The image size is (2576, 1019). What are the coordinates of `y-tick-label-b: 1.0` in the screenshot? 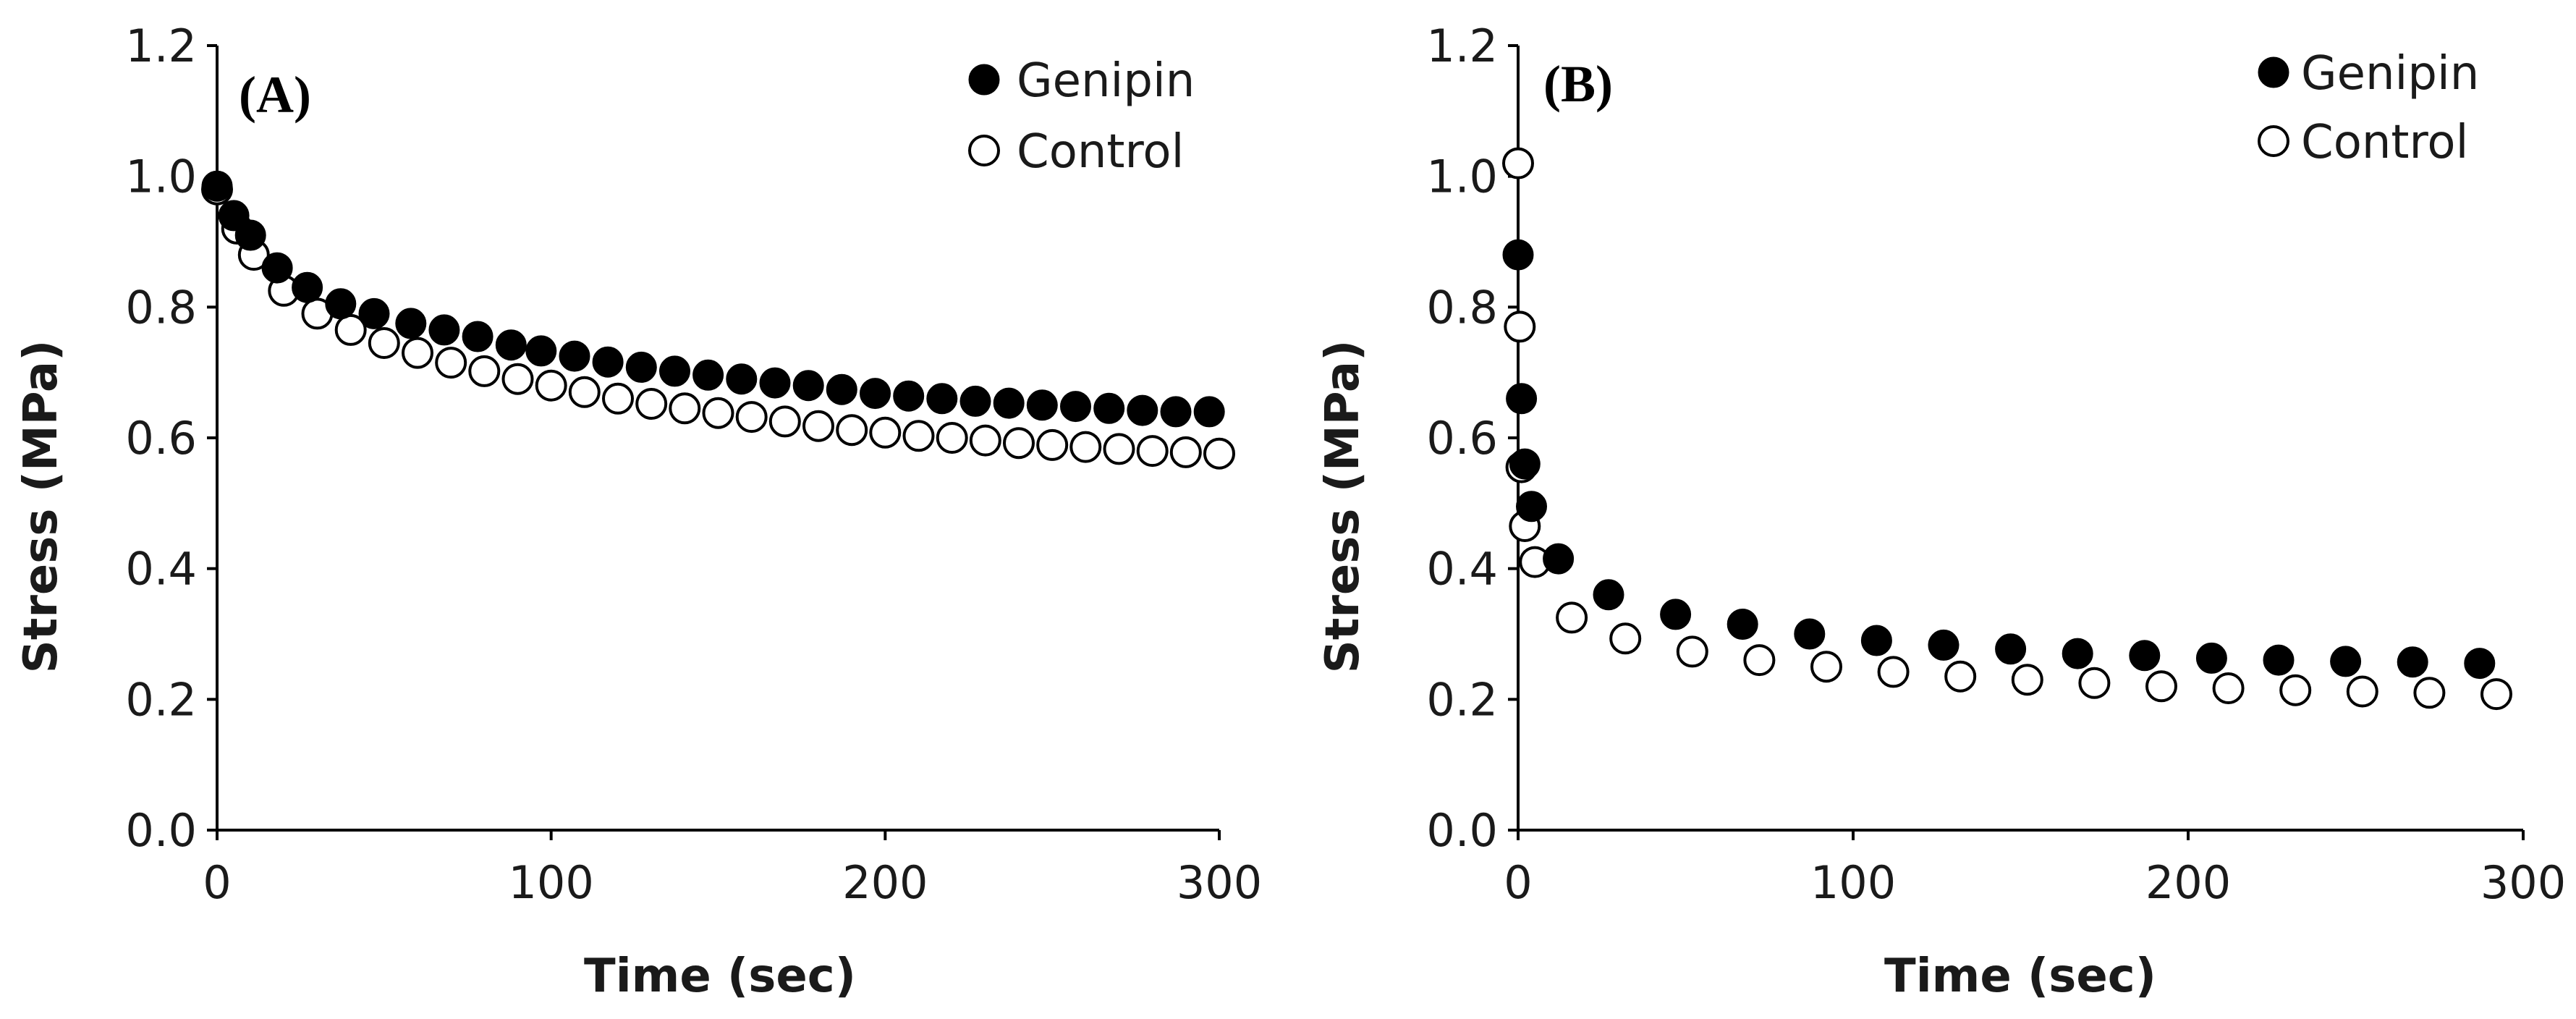 It's located at (1462, 177).